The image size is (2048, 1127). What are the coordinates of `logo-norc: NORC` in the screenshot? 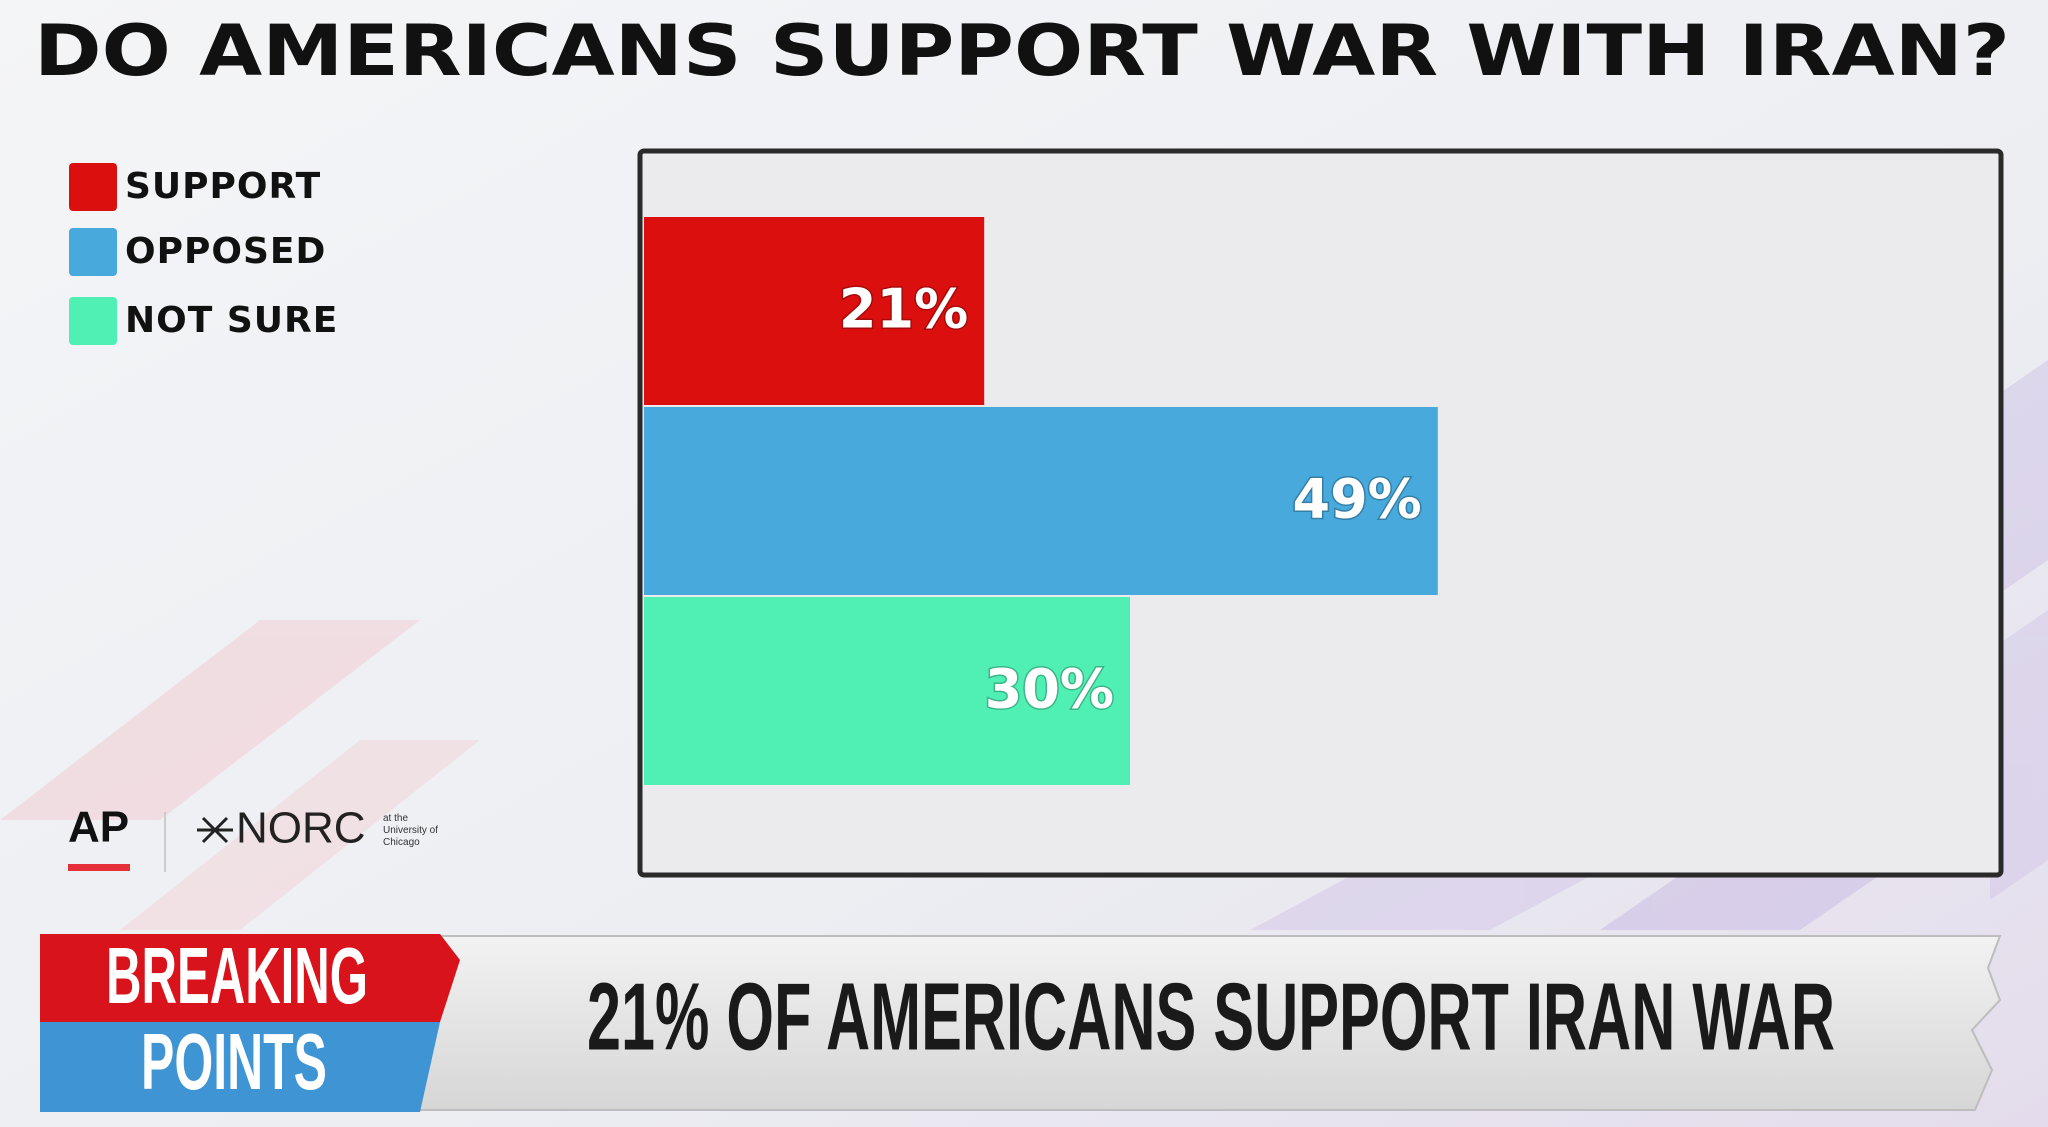 It's located at (301, 828).